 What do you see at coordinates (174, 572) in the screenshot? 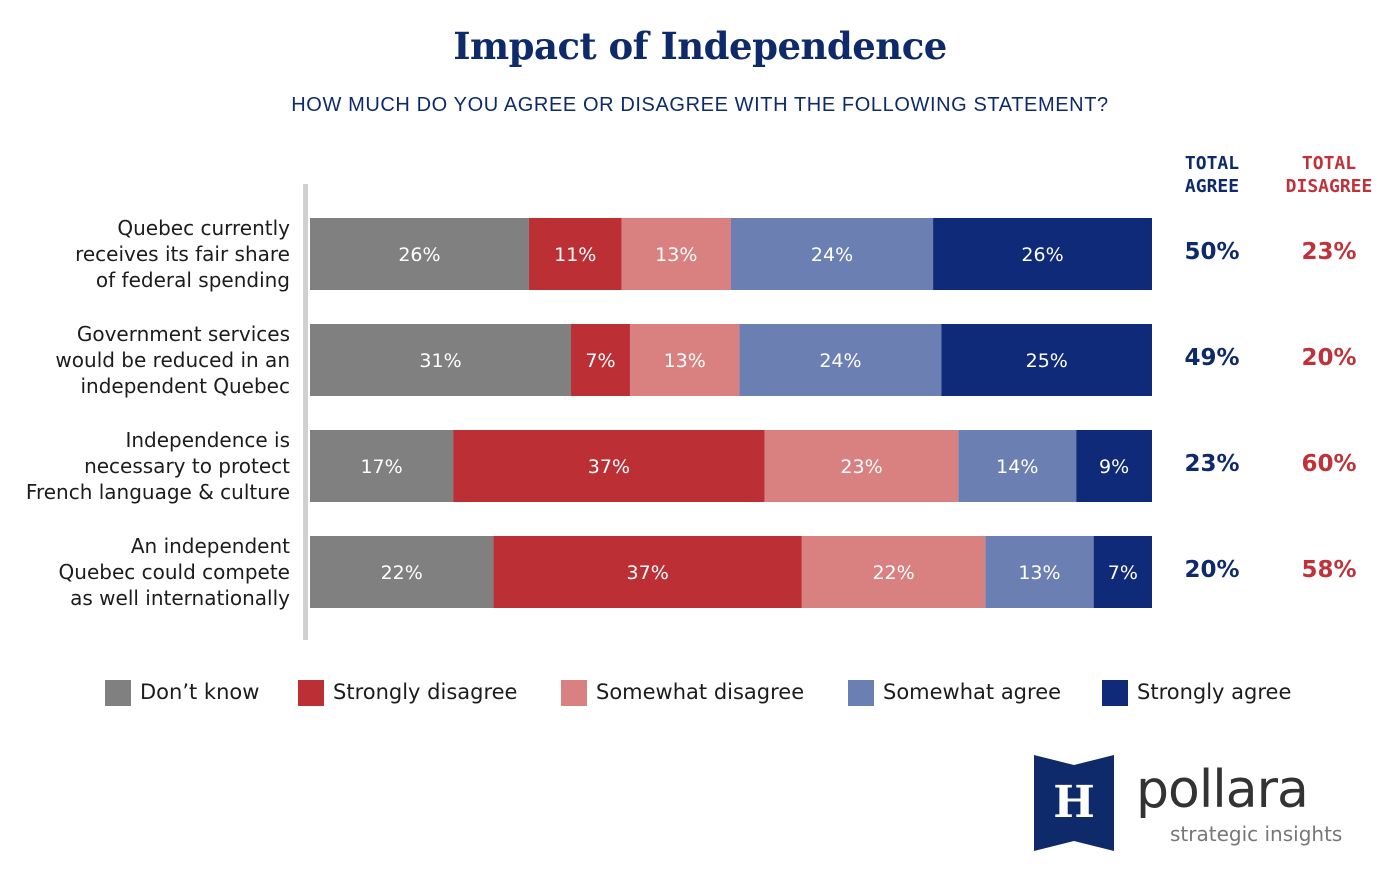
I see `row-label-line: Quebec could compete` at bounding box center [174, 572].